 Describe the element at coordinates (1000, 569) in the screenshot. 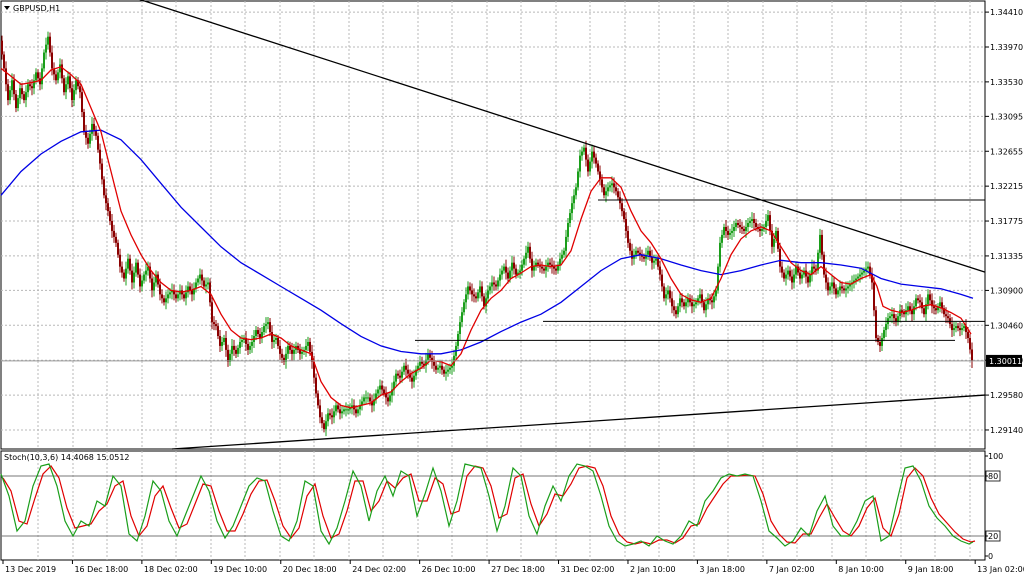

I see `time-tick-label: 13 Jan 02:00` at that location.